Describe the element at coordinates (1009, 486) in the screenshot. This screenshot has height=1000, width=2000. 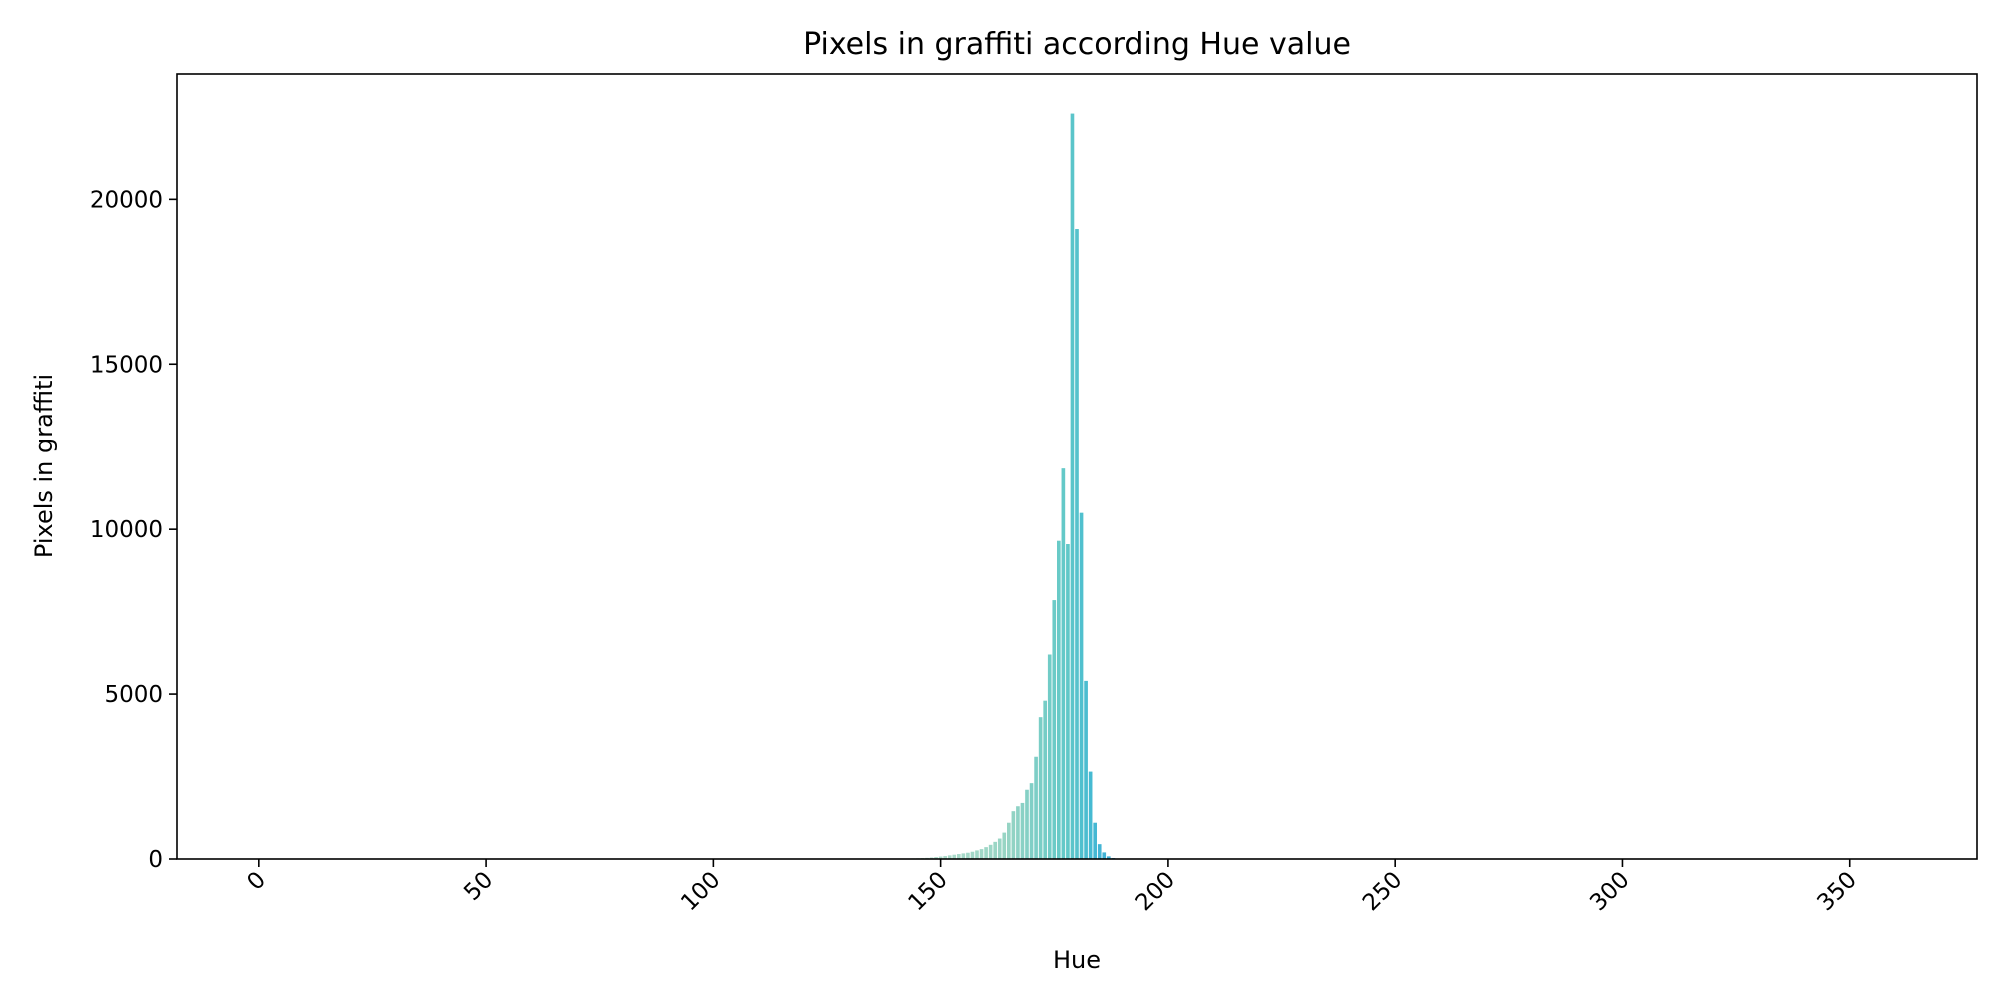
I see `bars-group` at that location.